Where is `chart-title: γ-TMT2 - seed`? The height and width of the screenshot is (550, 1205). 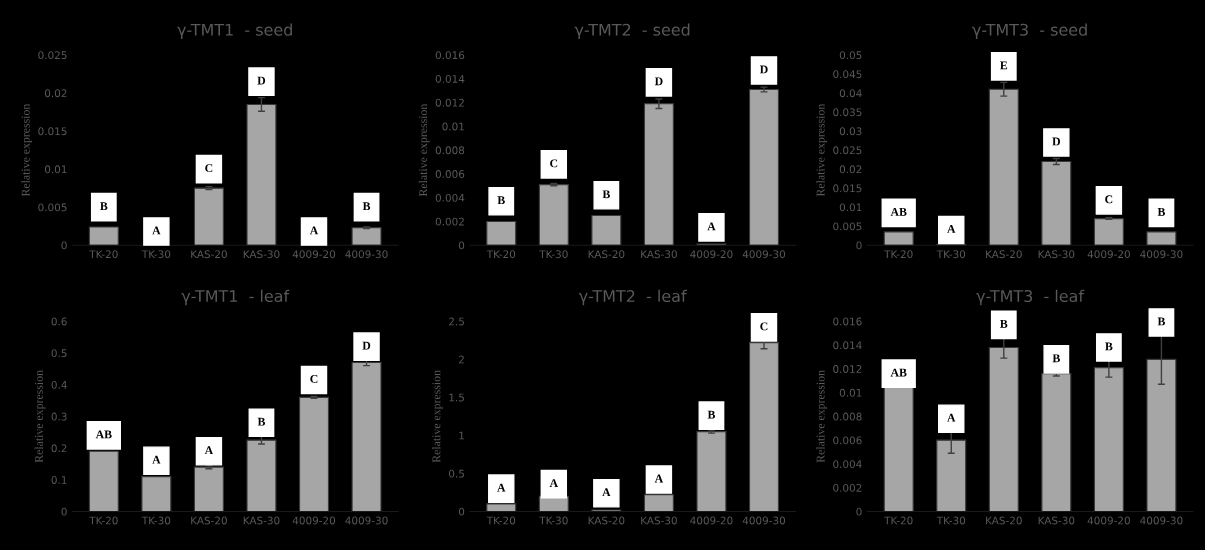 chart-title: γ-TMT2 - seed is located at coordinates (632, 31).